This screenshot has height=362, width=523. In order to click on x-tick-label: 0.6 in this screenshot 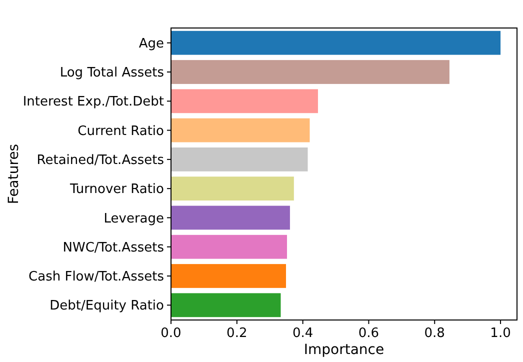, I will do `click(369, 333)`.